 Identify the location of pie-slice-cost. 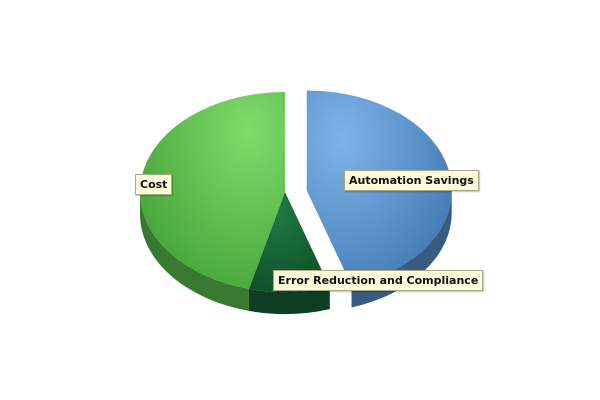
(212, 190).